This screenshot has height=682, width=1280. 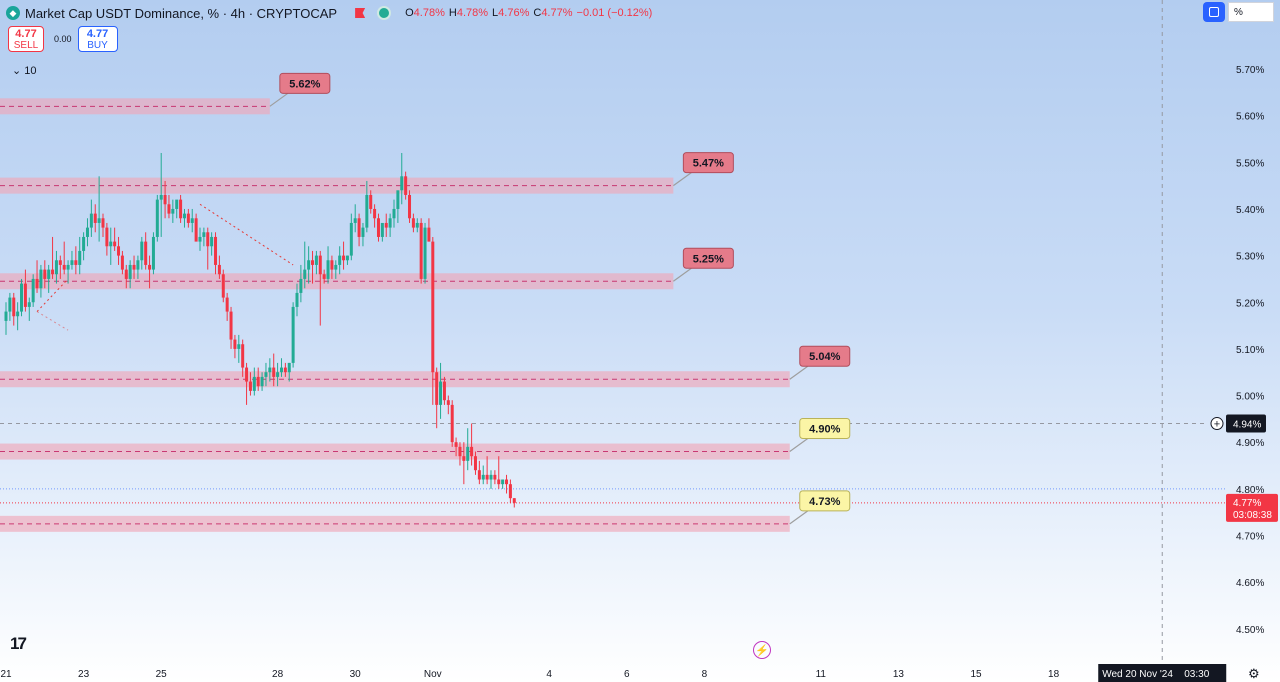 What do you see at coordinates (1250, 210) in the screenshot?
I see `y-tick-label: 5.40%` at bounding box center [1250, 210].